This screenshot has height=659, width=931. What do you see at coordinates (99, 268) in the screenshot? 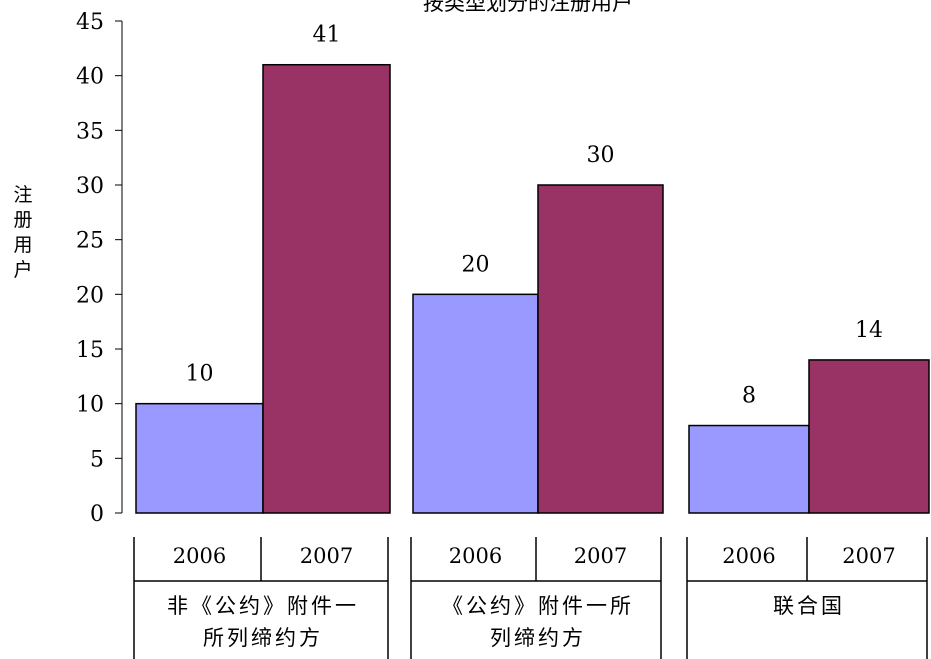
I see `y-axis: 0 5 10 15 20 25 30 35 40 45` at bounding box center [99, 268].